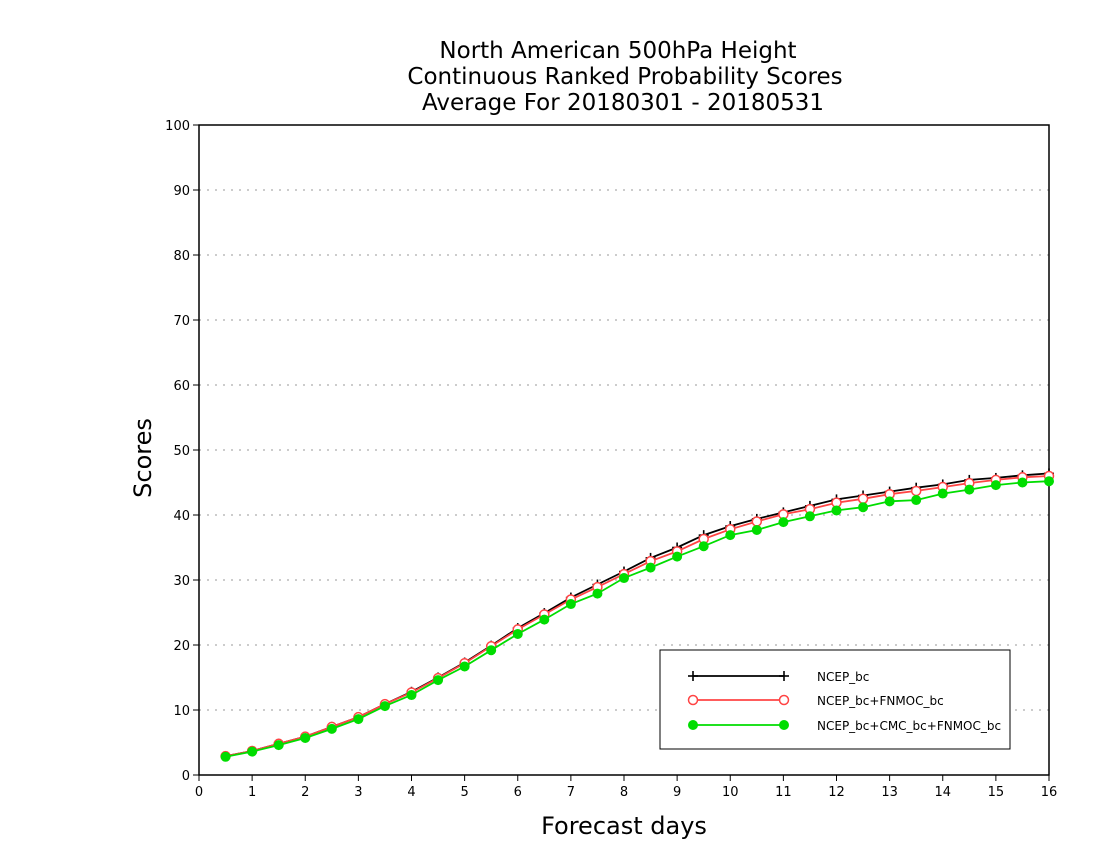 Image resolution: width=1100 pixels, height=850 pixels. I want to click on x-tick-label: 2, so click(305, 792).